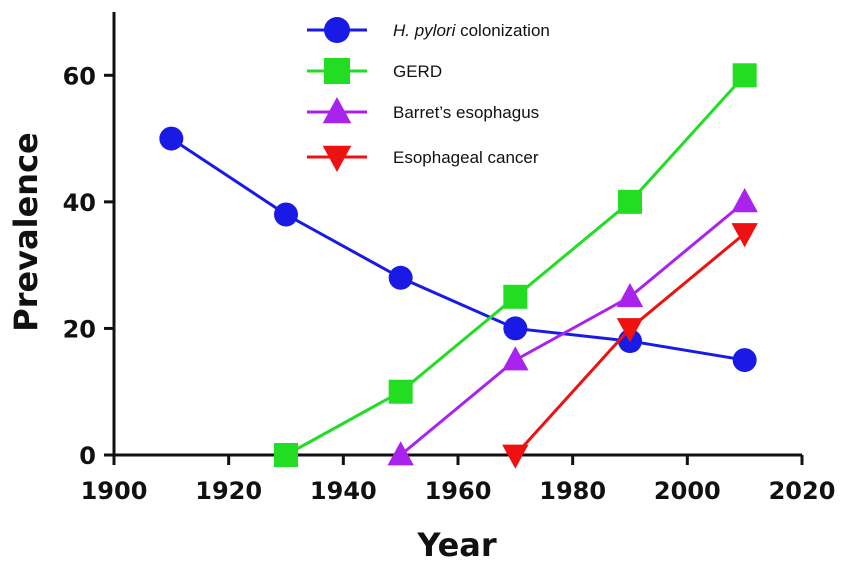  I want to click on y-axis-title: Prevalence, so click(26, 232).